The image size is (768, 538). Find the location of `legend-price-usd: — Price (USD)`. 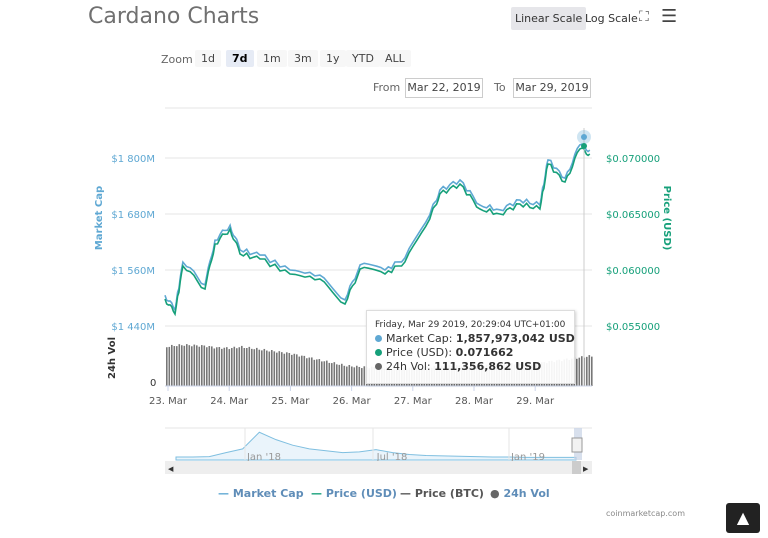

legend-price-usd: — Price (USD) is located at coordinates (354, 493).